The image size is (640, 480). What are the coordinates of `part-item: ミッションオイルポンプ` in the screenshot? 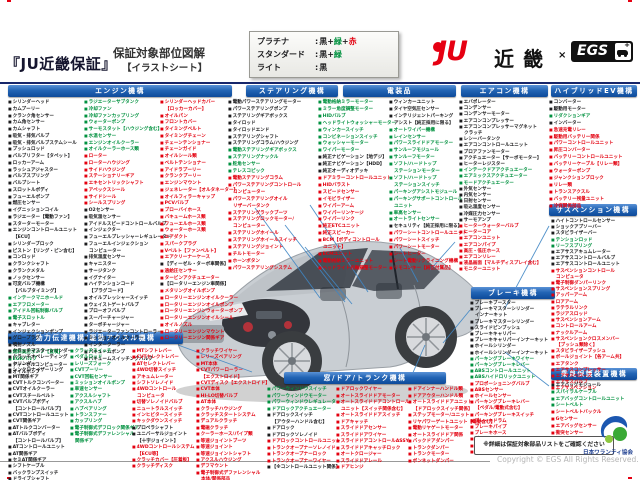 It's located at (104, 383).